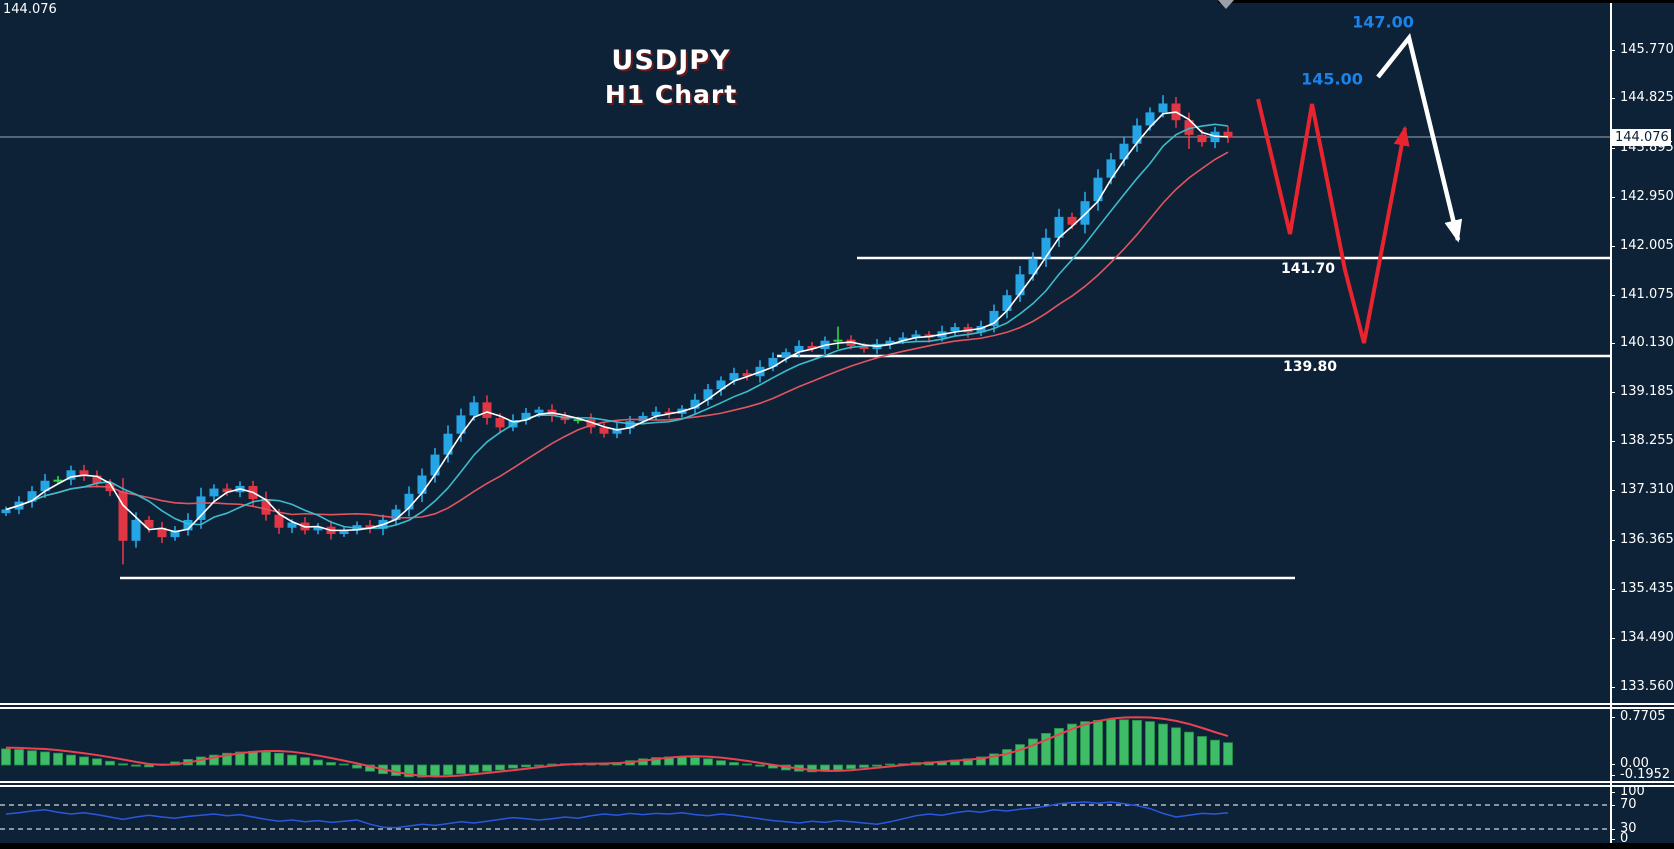  Describe the element at coordinates (1359, 188) in the screenshot. I see `forecast-arrow-objects` at that location.